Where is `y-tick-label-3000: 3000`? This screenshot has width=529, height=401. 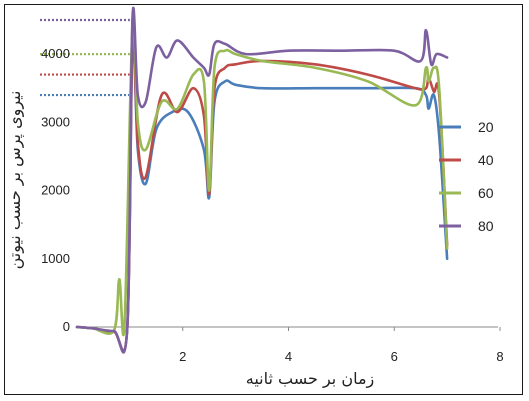 y-tick-label-3000: 3000 is located at coordinates (55, 121).